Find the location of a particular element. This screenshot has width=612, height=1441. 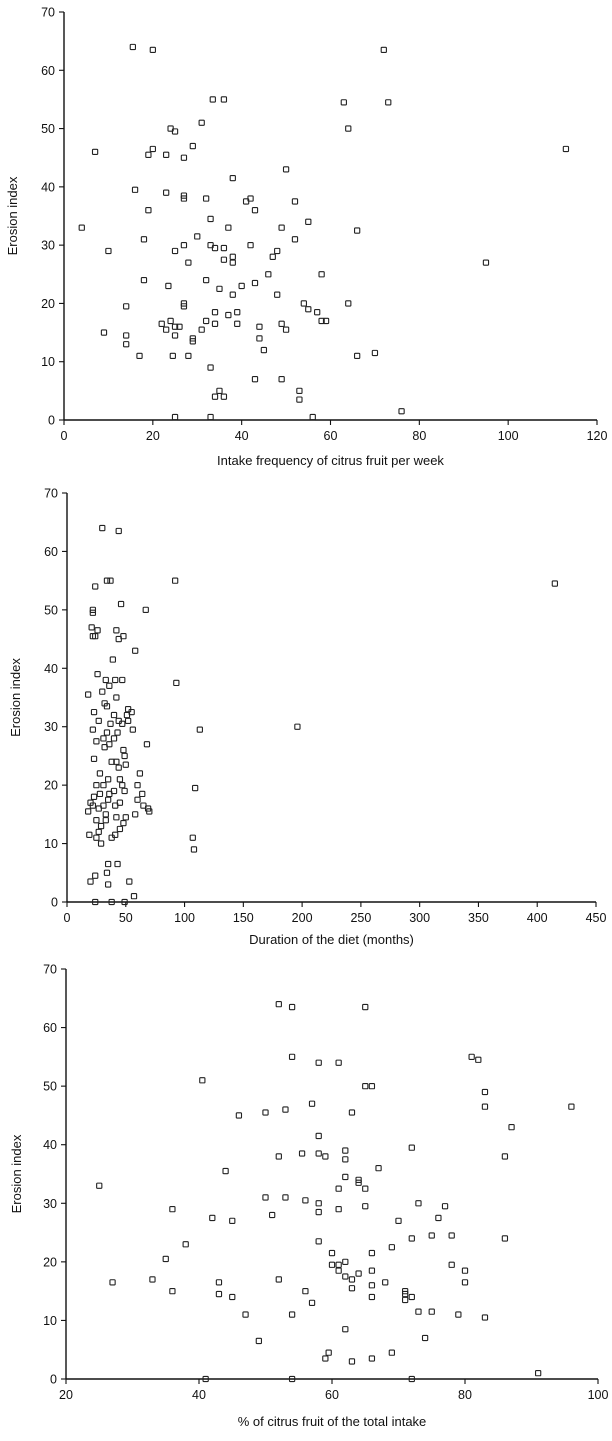

x-tick-label: 0 is located at coordinates (67, 918).